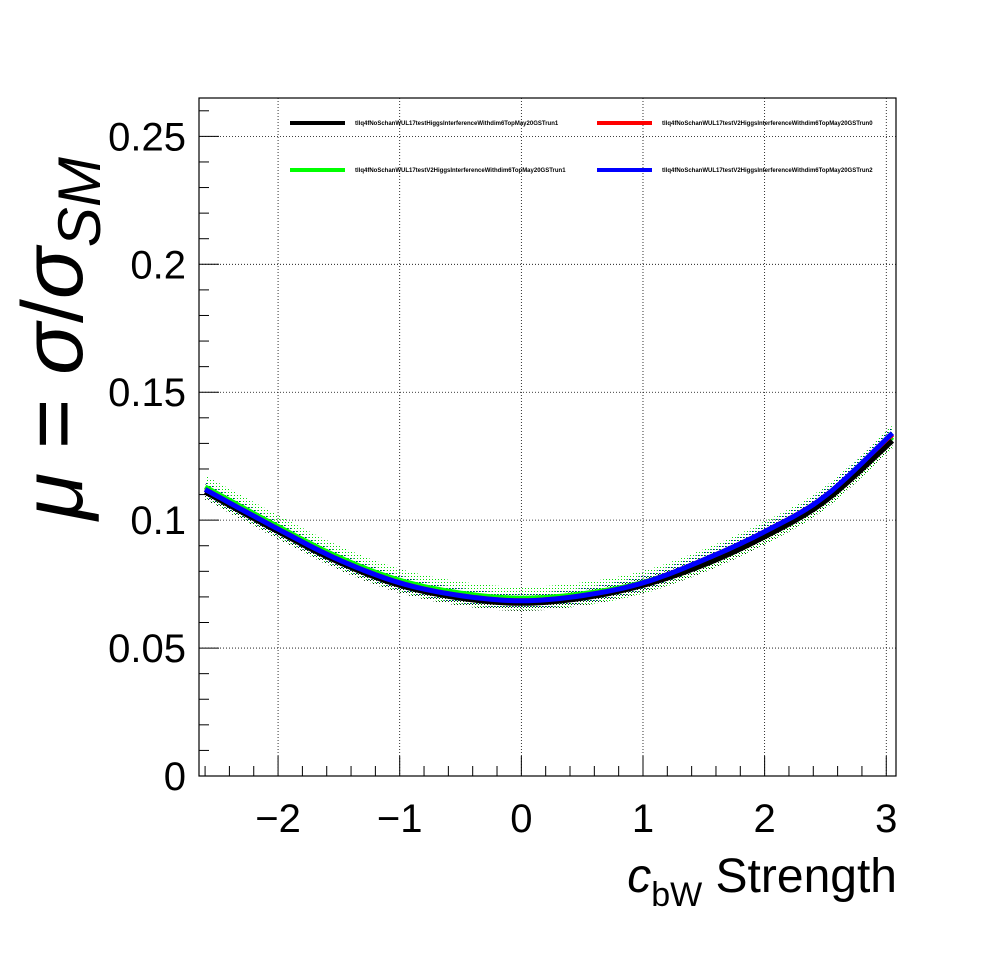 The height and width of the screenshot is (972, 996). Describe the element at coordinates (147, 137) in the screenshot. I see `y-tick-label: 0.25` at that location.